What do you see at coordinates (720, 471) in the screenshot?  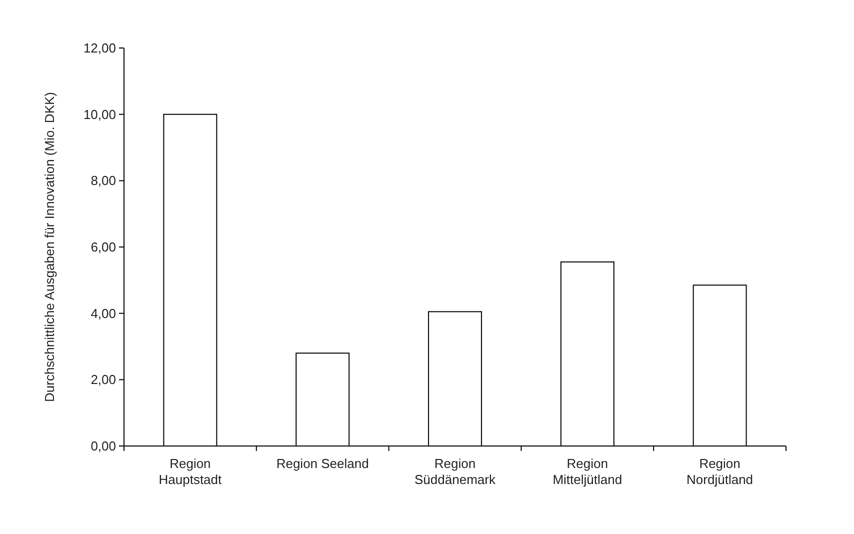 I see `x-tick-label: Region Nordjütland` at bounding box center [720, 471].